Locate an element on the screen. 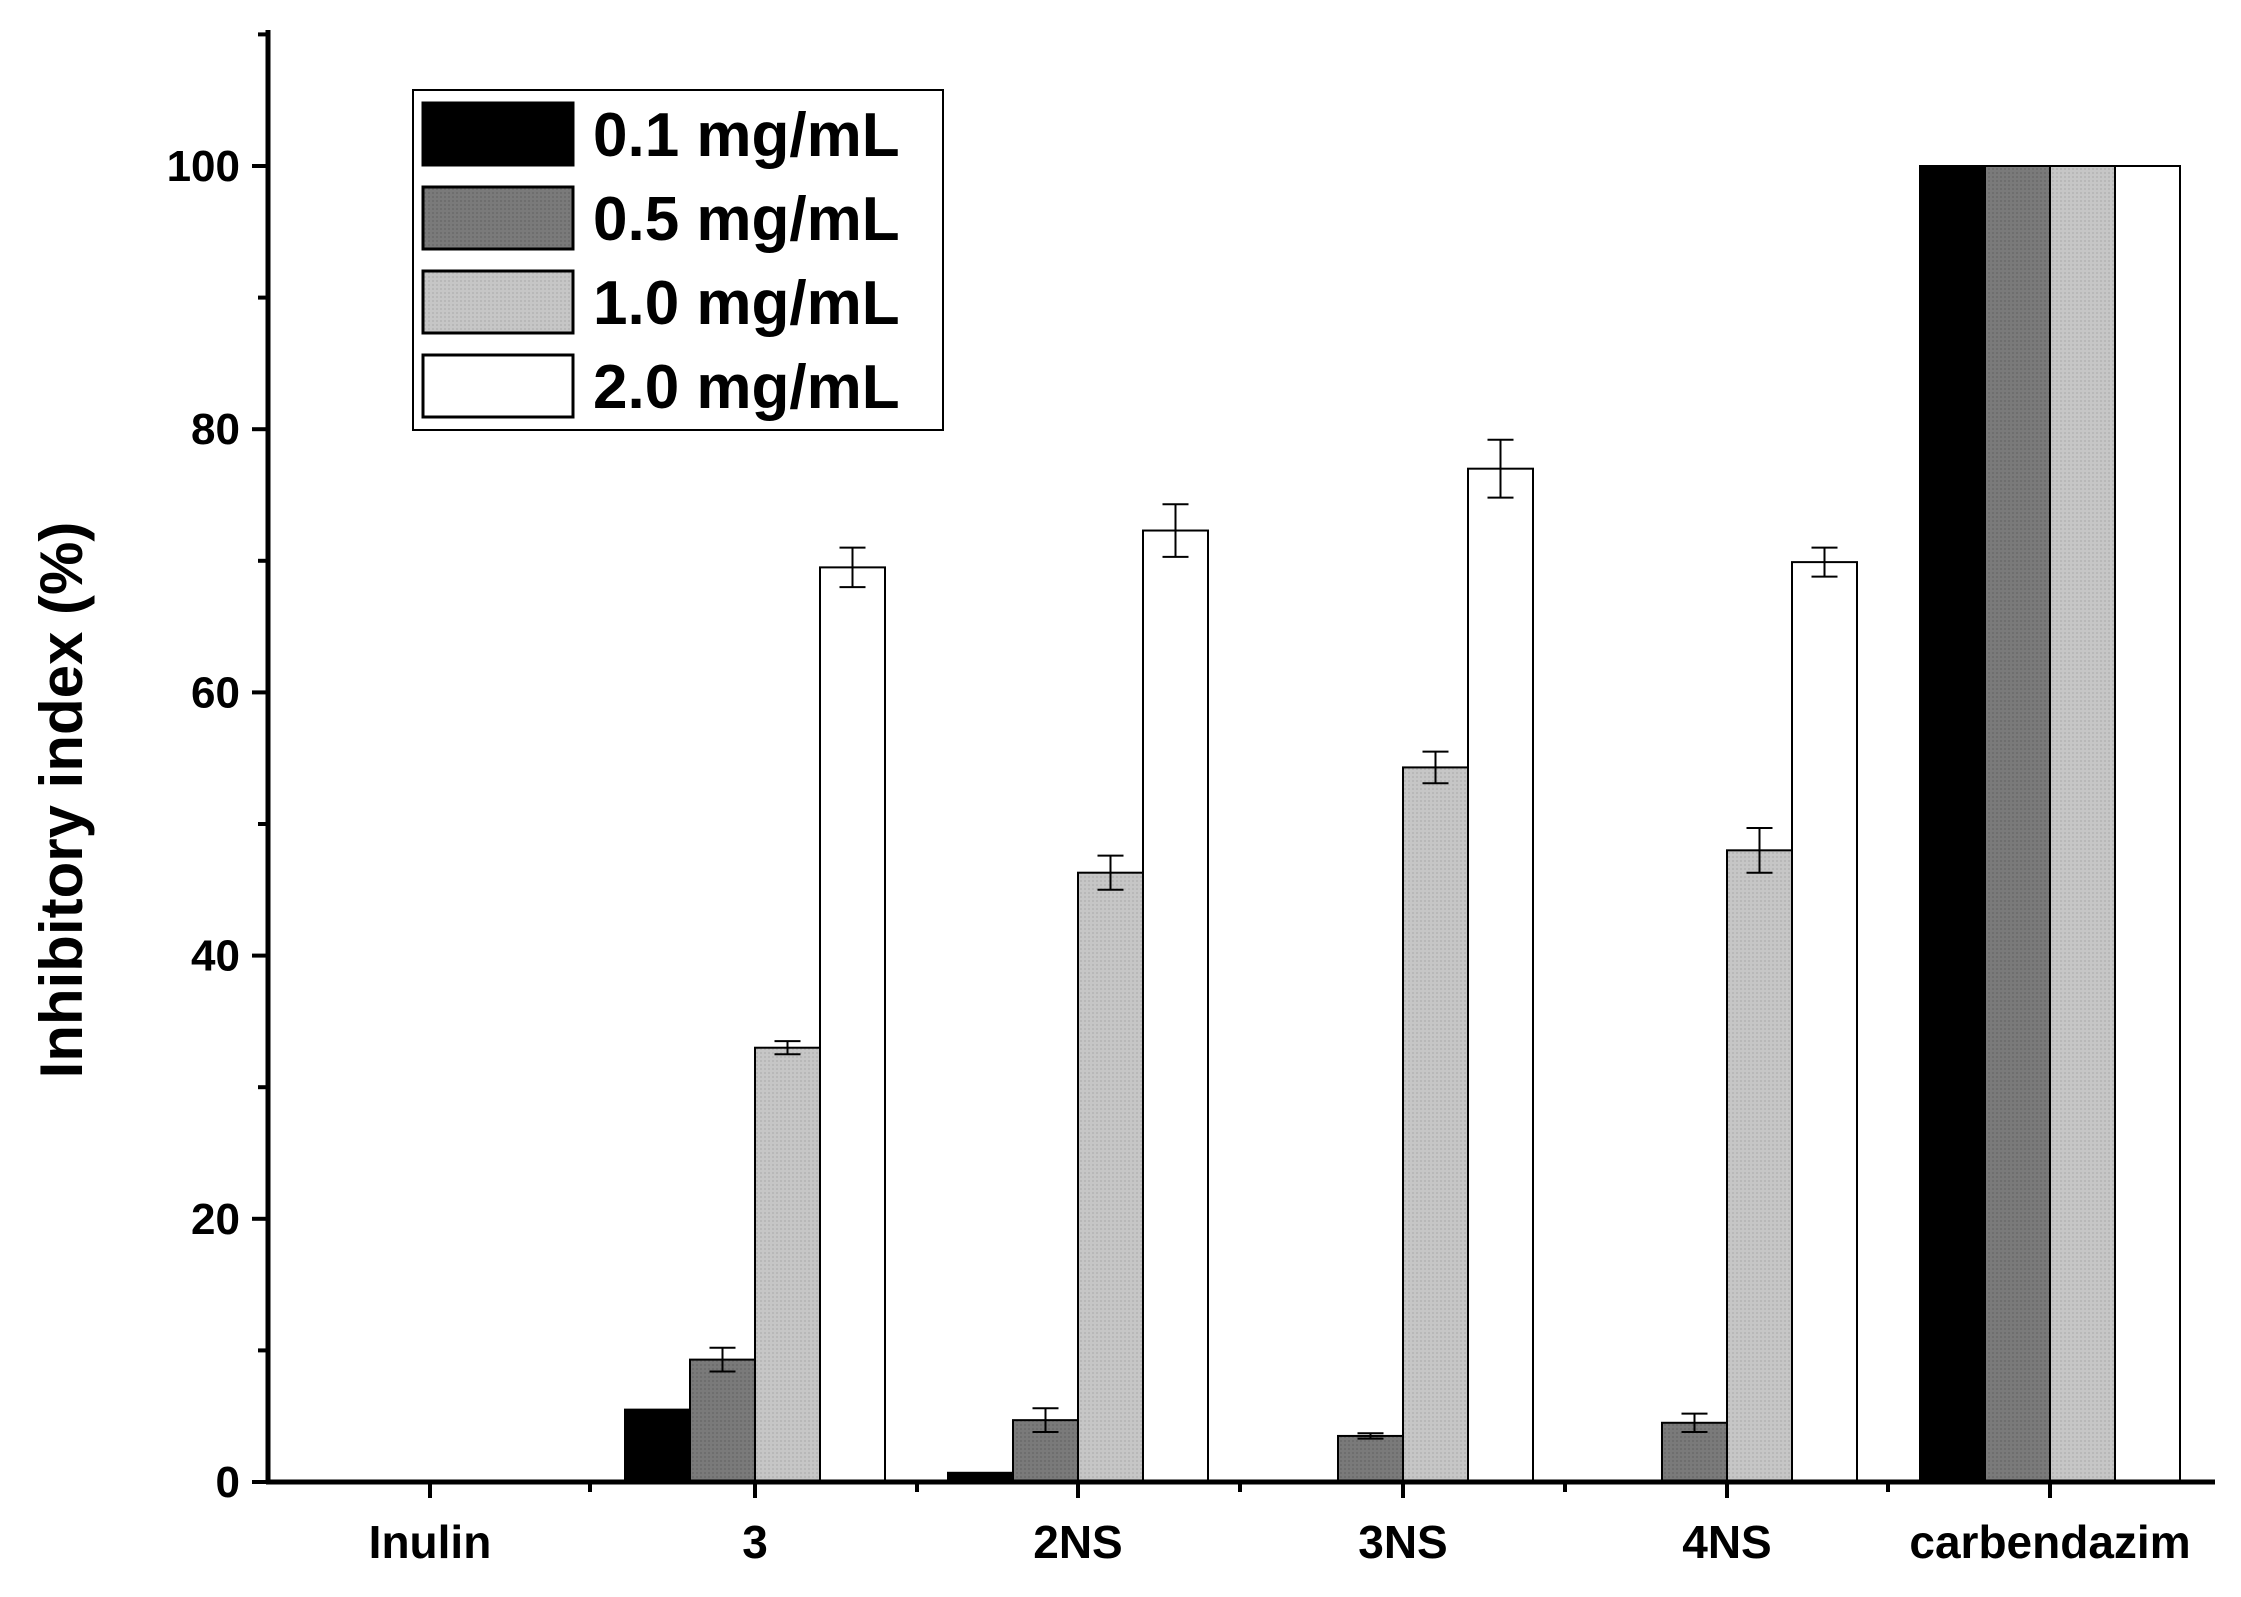 The image size is (2241, 1597). legend: 0.1 mg/mL 0.5 mg/mL 1.0 mg/mL 2.0 mg/mL is located at coordinates (678, 260).